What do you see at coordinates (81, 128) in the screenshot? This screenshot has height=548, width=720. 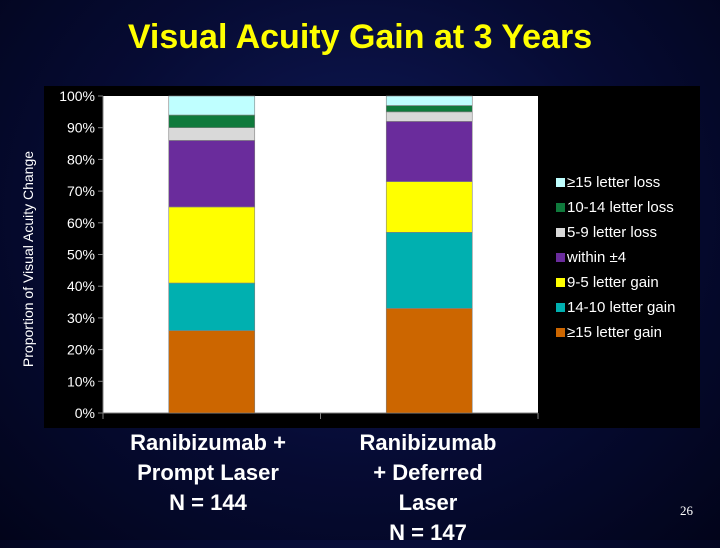 I see `y-tick-label: 90%` at bounding box center [81, 128].